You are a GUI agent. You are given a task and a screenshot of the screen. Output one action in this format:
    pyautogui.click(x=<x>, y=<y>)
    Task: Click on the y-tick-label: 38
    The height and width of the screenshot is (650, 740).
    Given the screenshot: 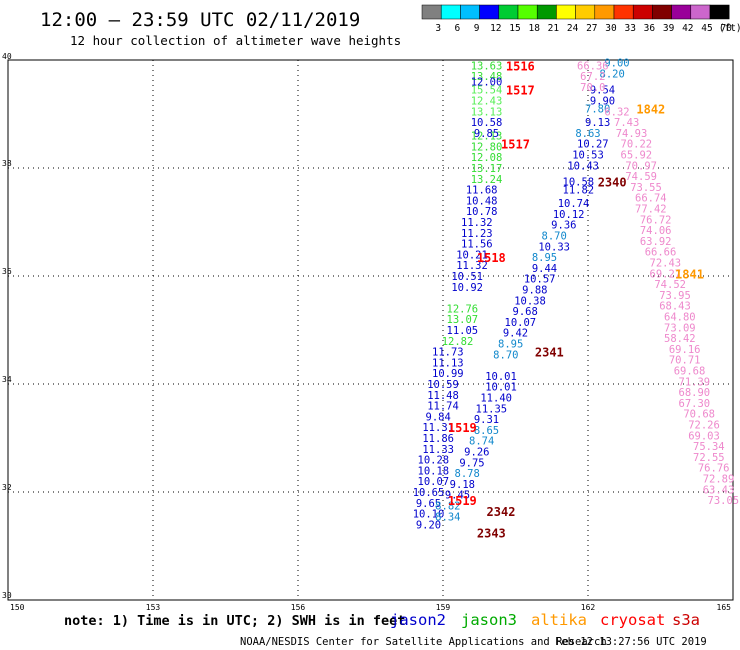 What is the action you would take?
    pyautogui.click(x=7, y=163)
    